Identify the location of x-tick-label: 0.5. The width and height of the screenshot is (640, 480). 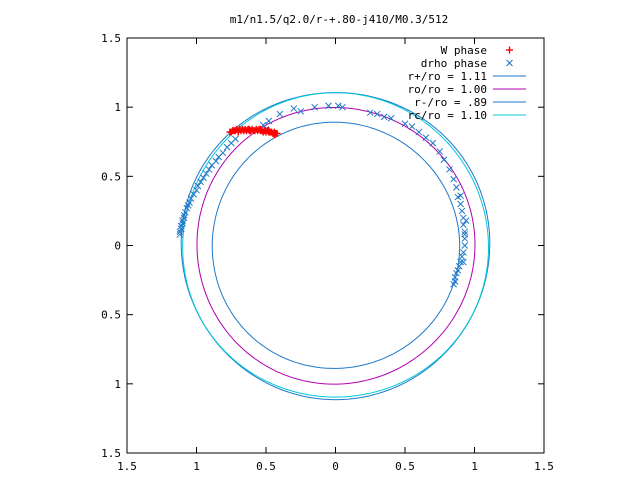
(266, 466).